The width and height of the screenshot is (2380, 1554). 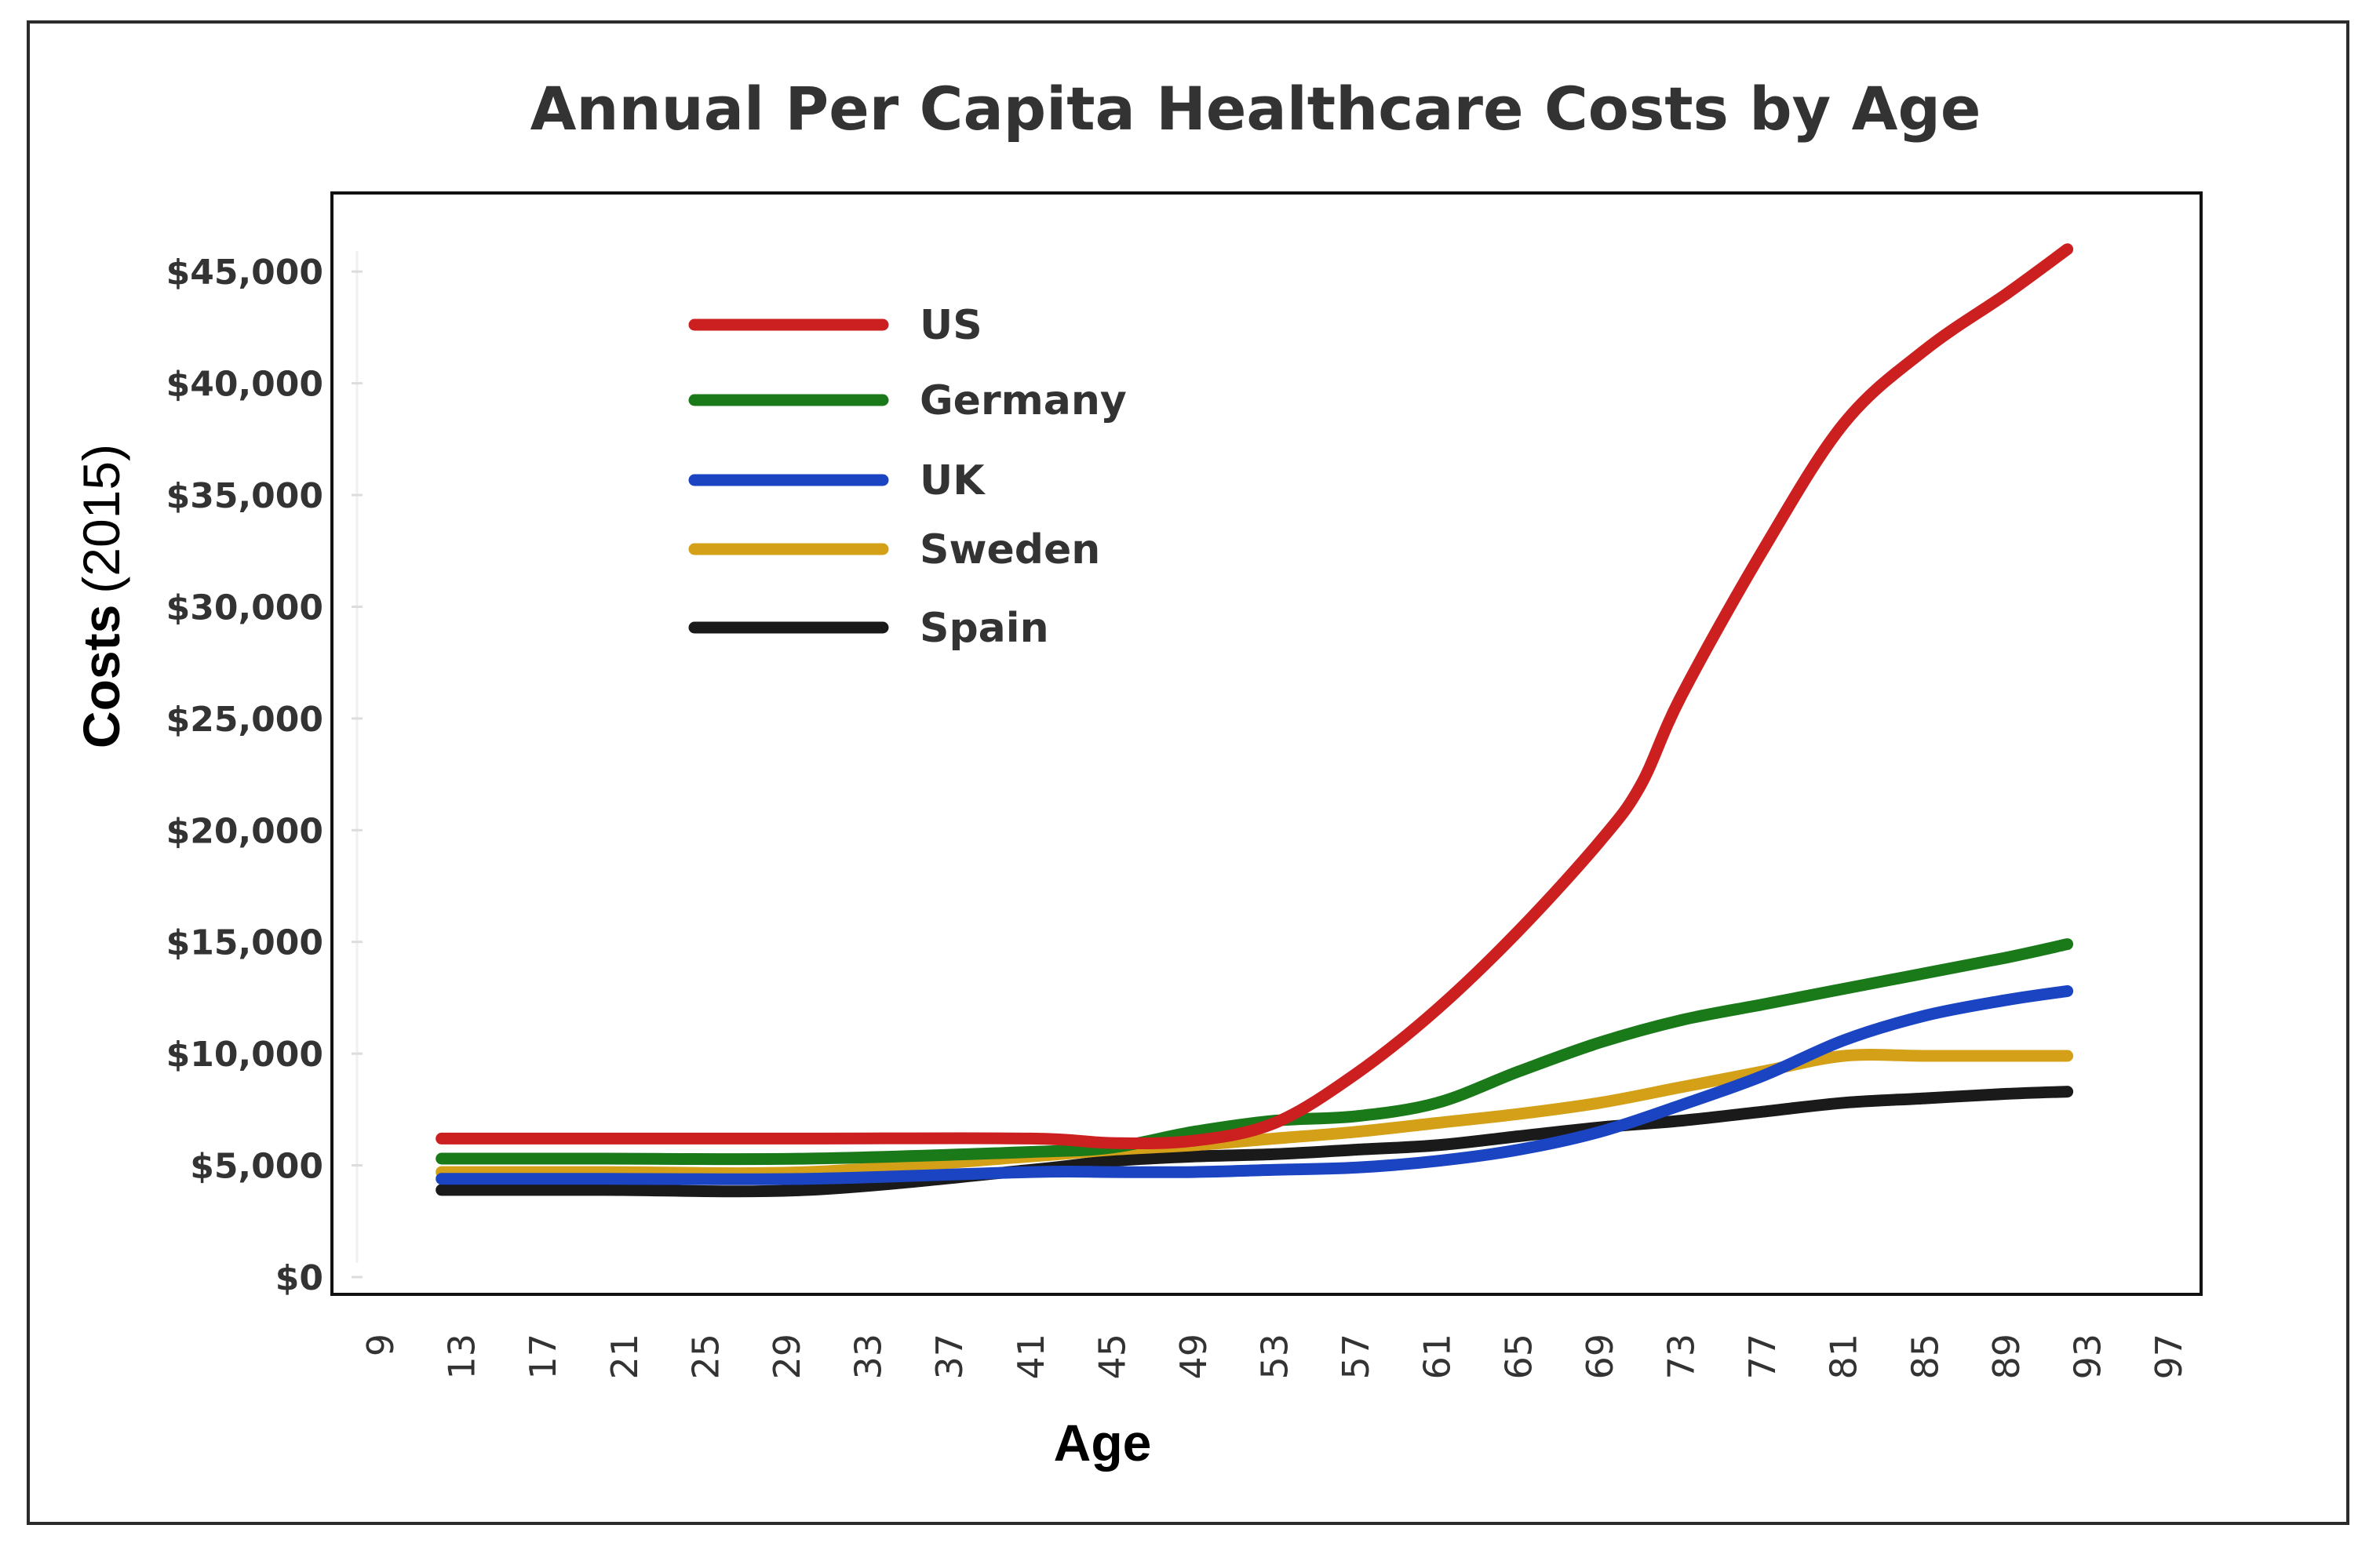 I want to click on x-tick-label: 89, so click(x=2006, y=1357).